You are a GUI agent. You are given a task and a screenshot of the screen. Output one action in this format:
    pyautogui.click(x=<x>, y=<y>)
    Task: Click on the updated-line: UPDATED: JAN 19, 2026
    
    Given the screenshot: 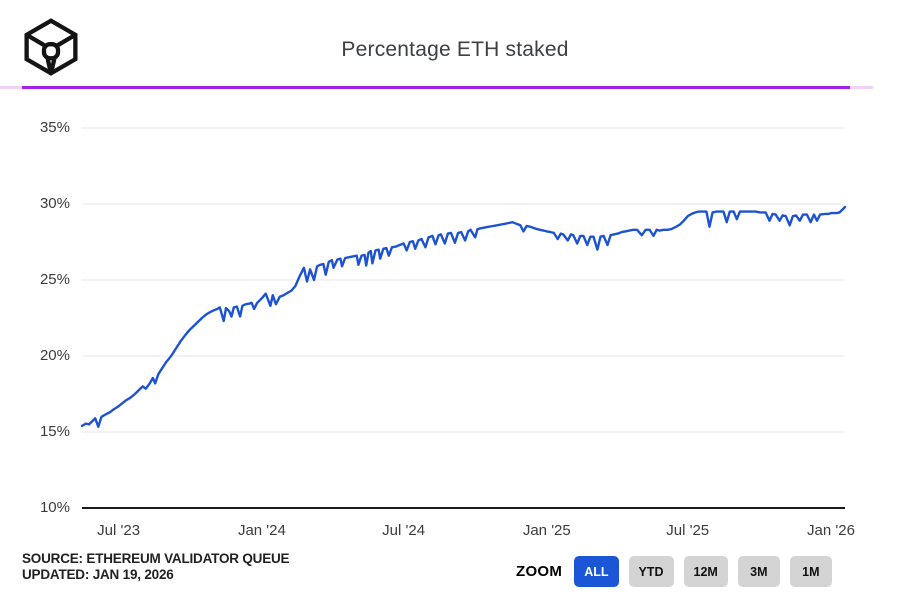 What is the action you would take?
    pyautogui.click(x=98, y=574)
    